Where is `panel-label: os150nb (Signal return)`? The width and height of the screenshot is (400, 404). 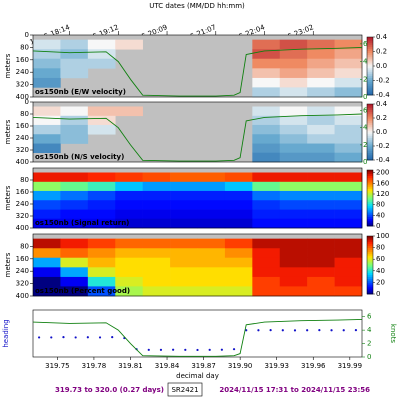
panel-label: os150nb (Signal return) is located at coordinates (82, 223).